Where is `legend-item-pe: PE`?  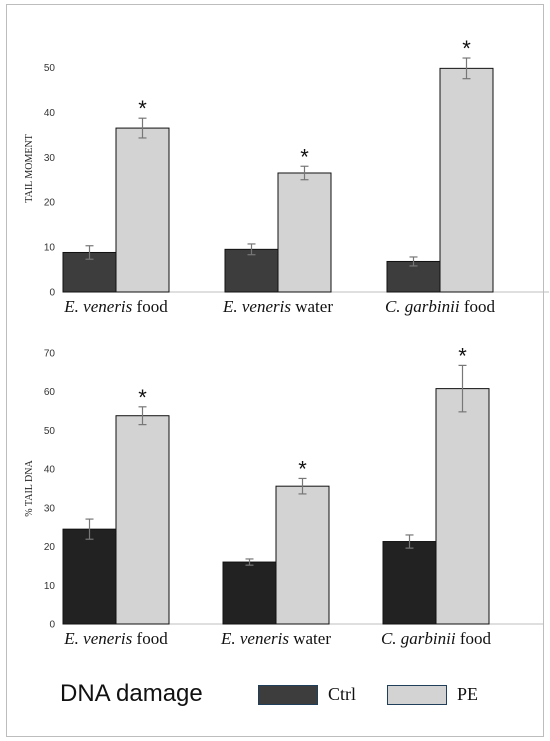 legend-item-pe: PE is located at coordinates (432, 694).